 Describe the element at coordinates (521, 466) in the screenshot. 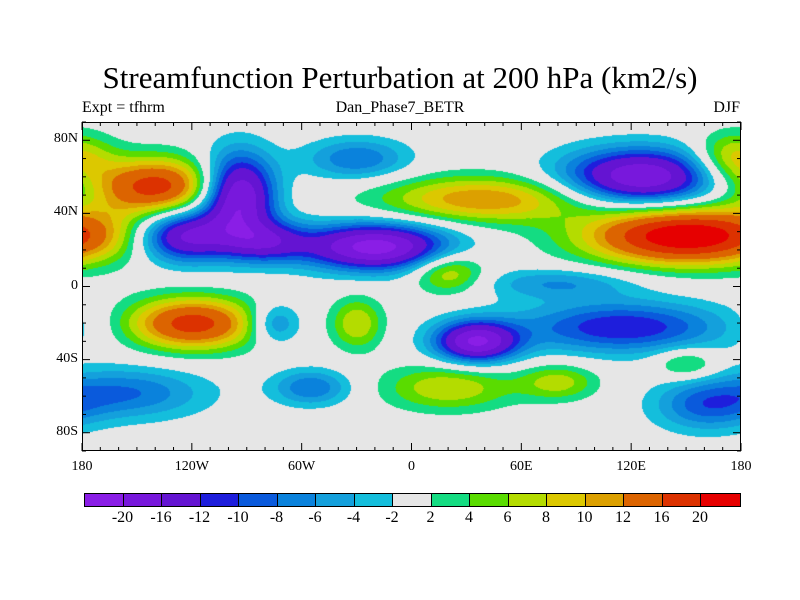

I see `x-tick-label: 60E` at that location.